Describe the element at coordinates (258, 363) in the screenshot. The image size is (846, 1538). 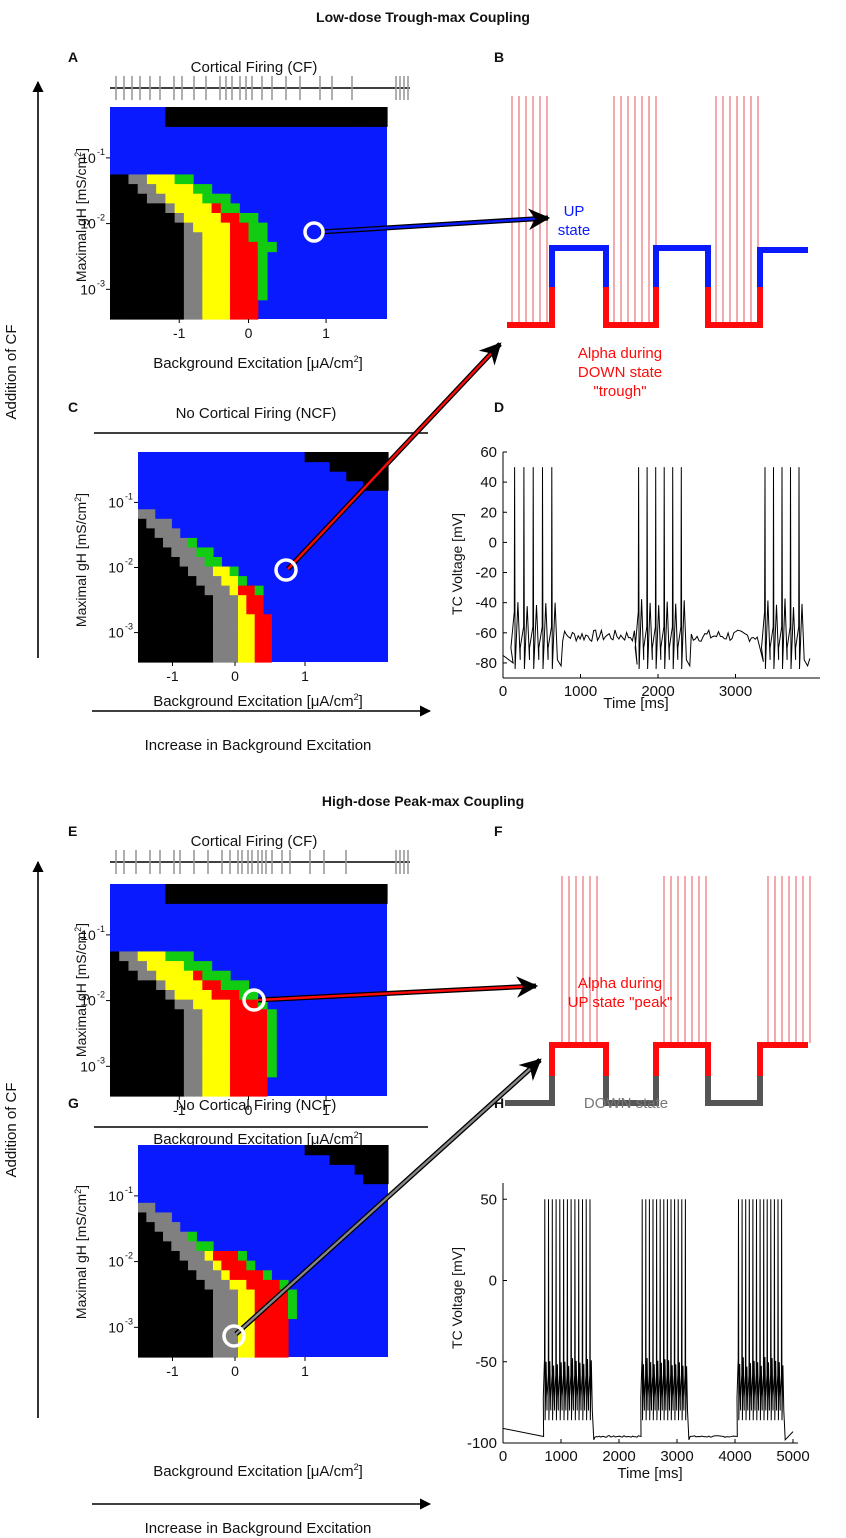
I see `x-axis-label-a: Background Excitation [μA/cm2]` at that location.